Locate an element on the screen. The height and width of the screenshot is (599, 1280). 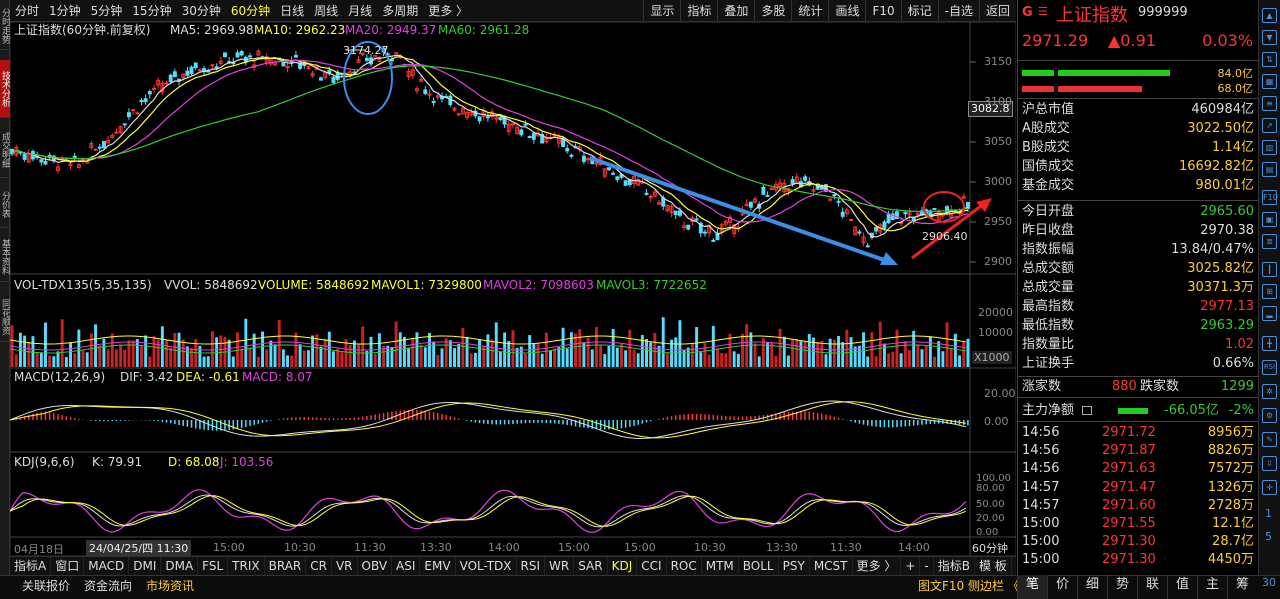
indicator-tab: VOL-TDX is located at coordinates (486, 566).